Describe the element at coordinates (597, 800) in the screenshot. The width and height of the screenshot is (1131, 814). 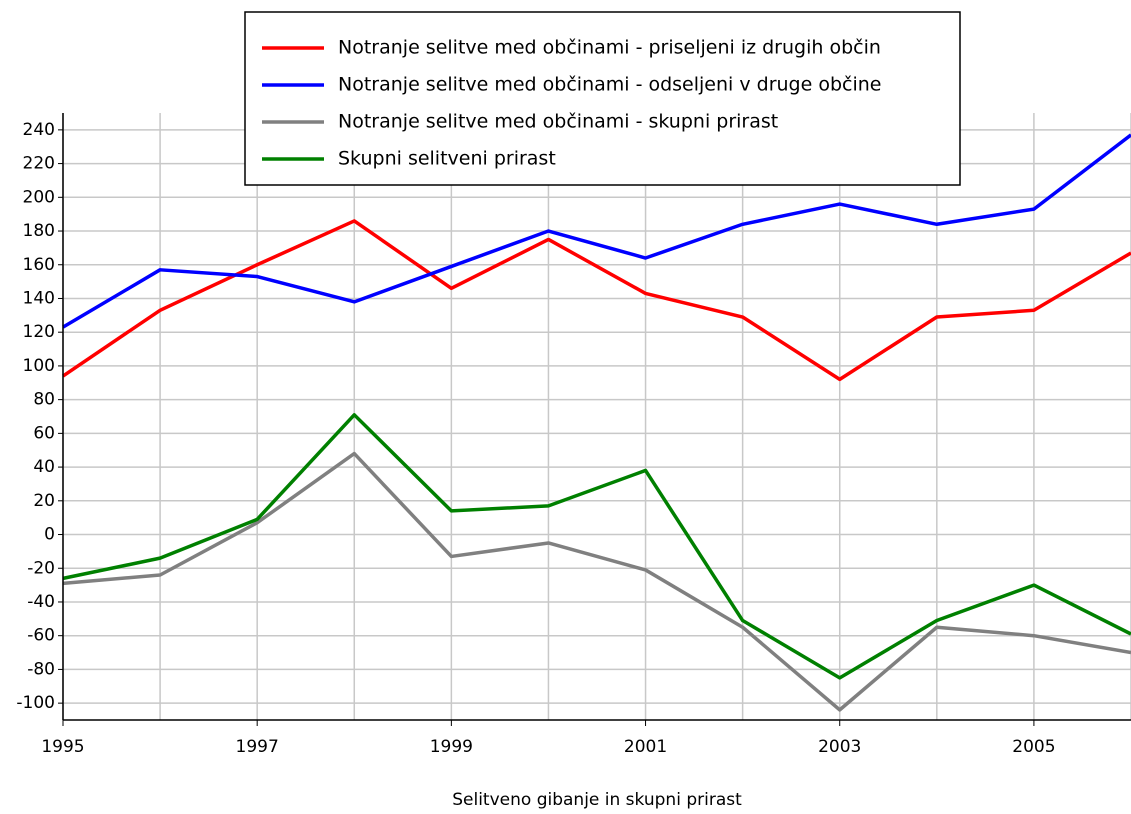
I see `x-axis-title: Selitveno gibanje in skupni prirast` at that location.